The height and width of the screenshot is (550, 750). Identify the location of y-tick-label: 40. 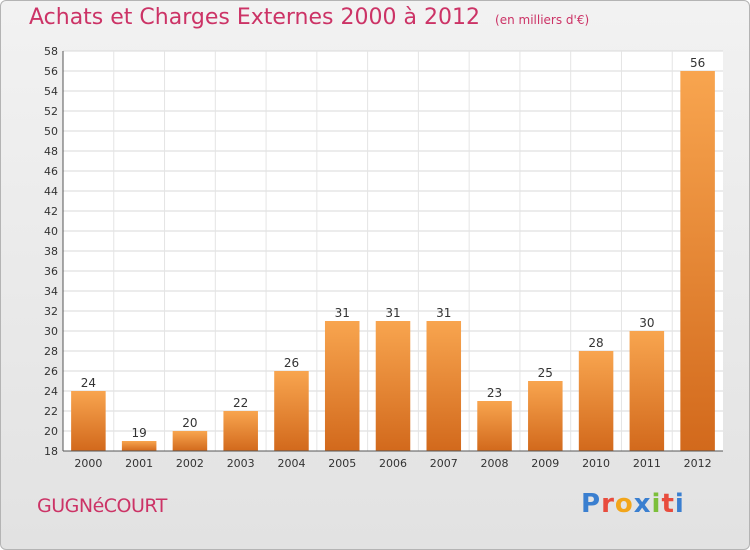
(51, 231).